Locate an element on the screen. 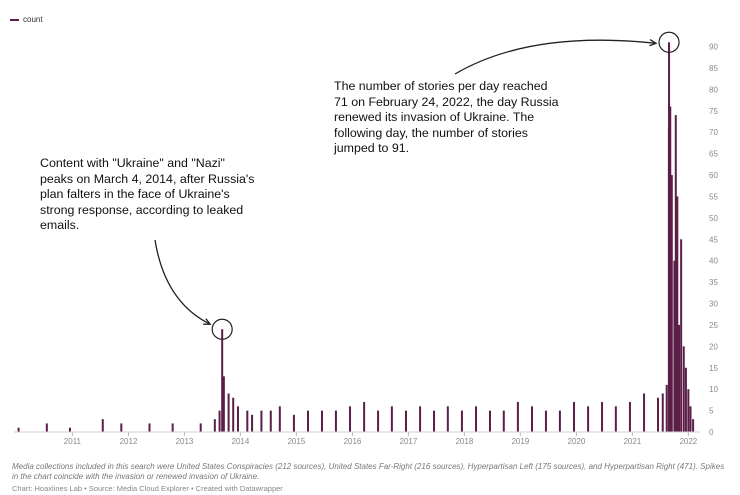 The height and width of the screenshot is (495, 740). y-tick-label-5: 5 is located at coordinates (711, 411).